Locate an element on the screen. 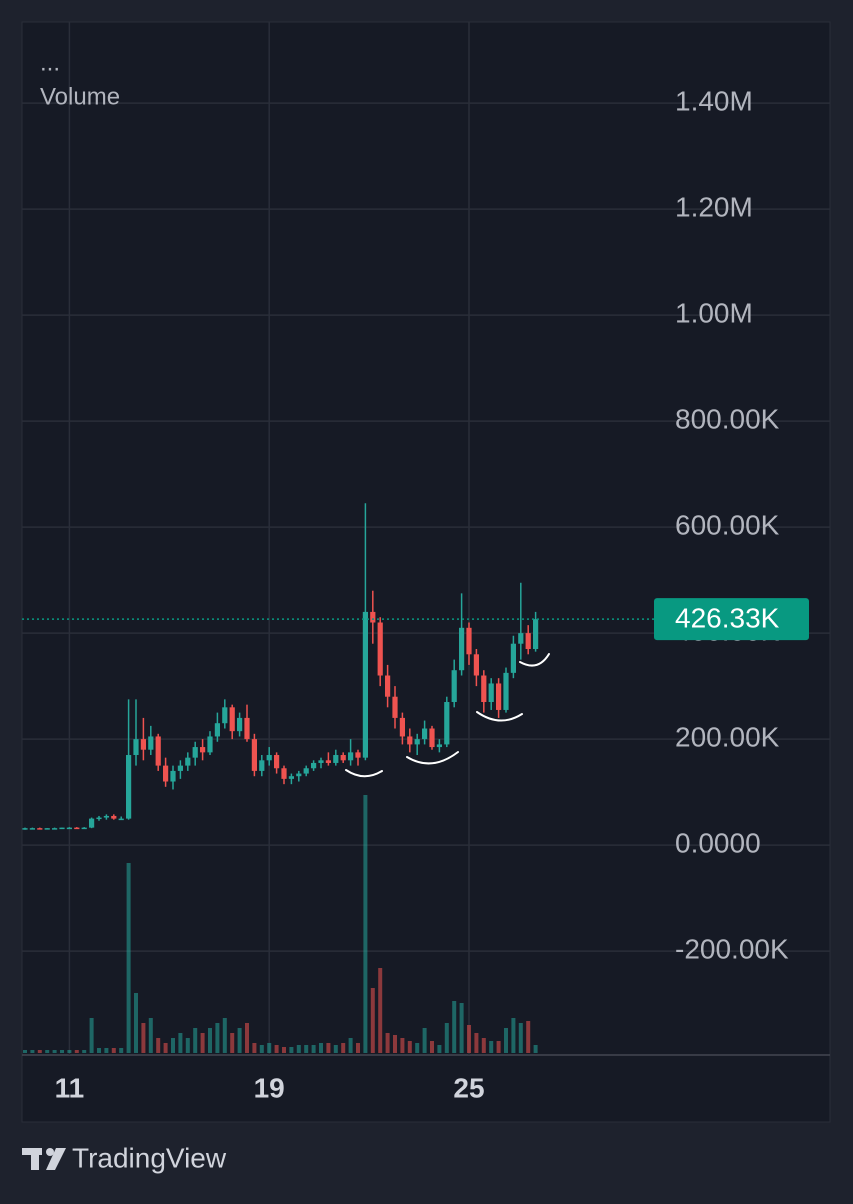 This screenshot has height=1204, width=853. y-tick-label: 600.00K is located at coordinates (727, 524).